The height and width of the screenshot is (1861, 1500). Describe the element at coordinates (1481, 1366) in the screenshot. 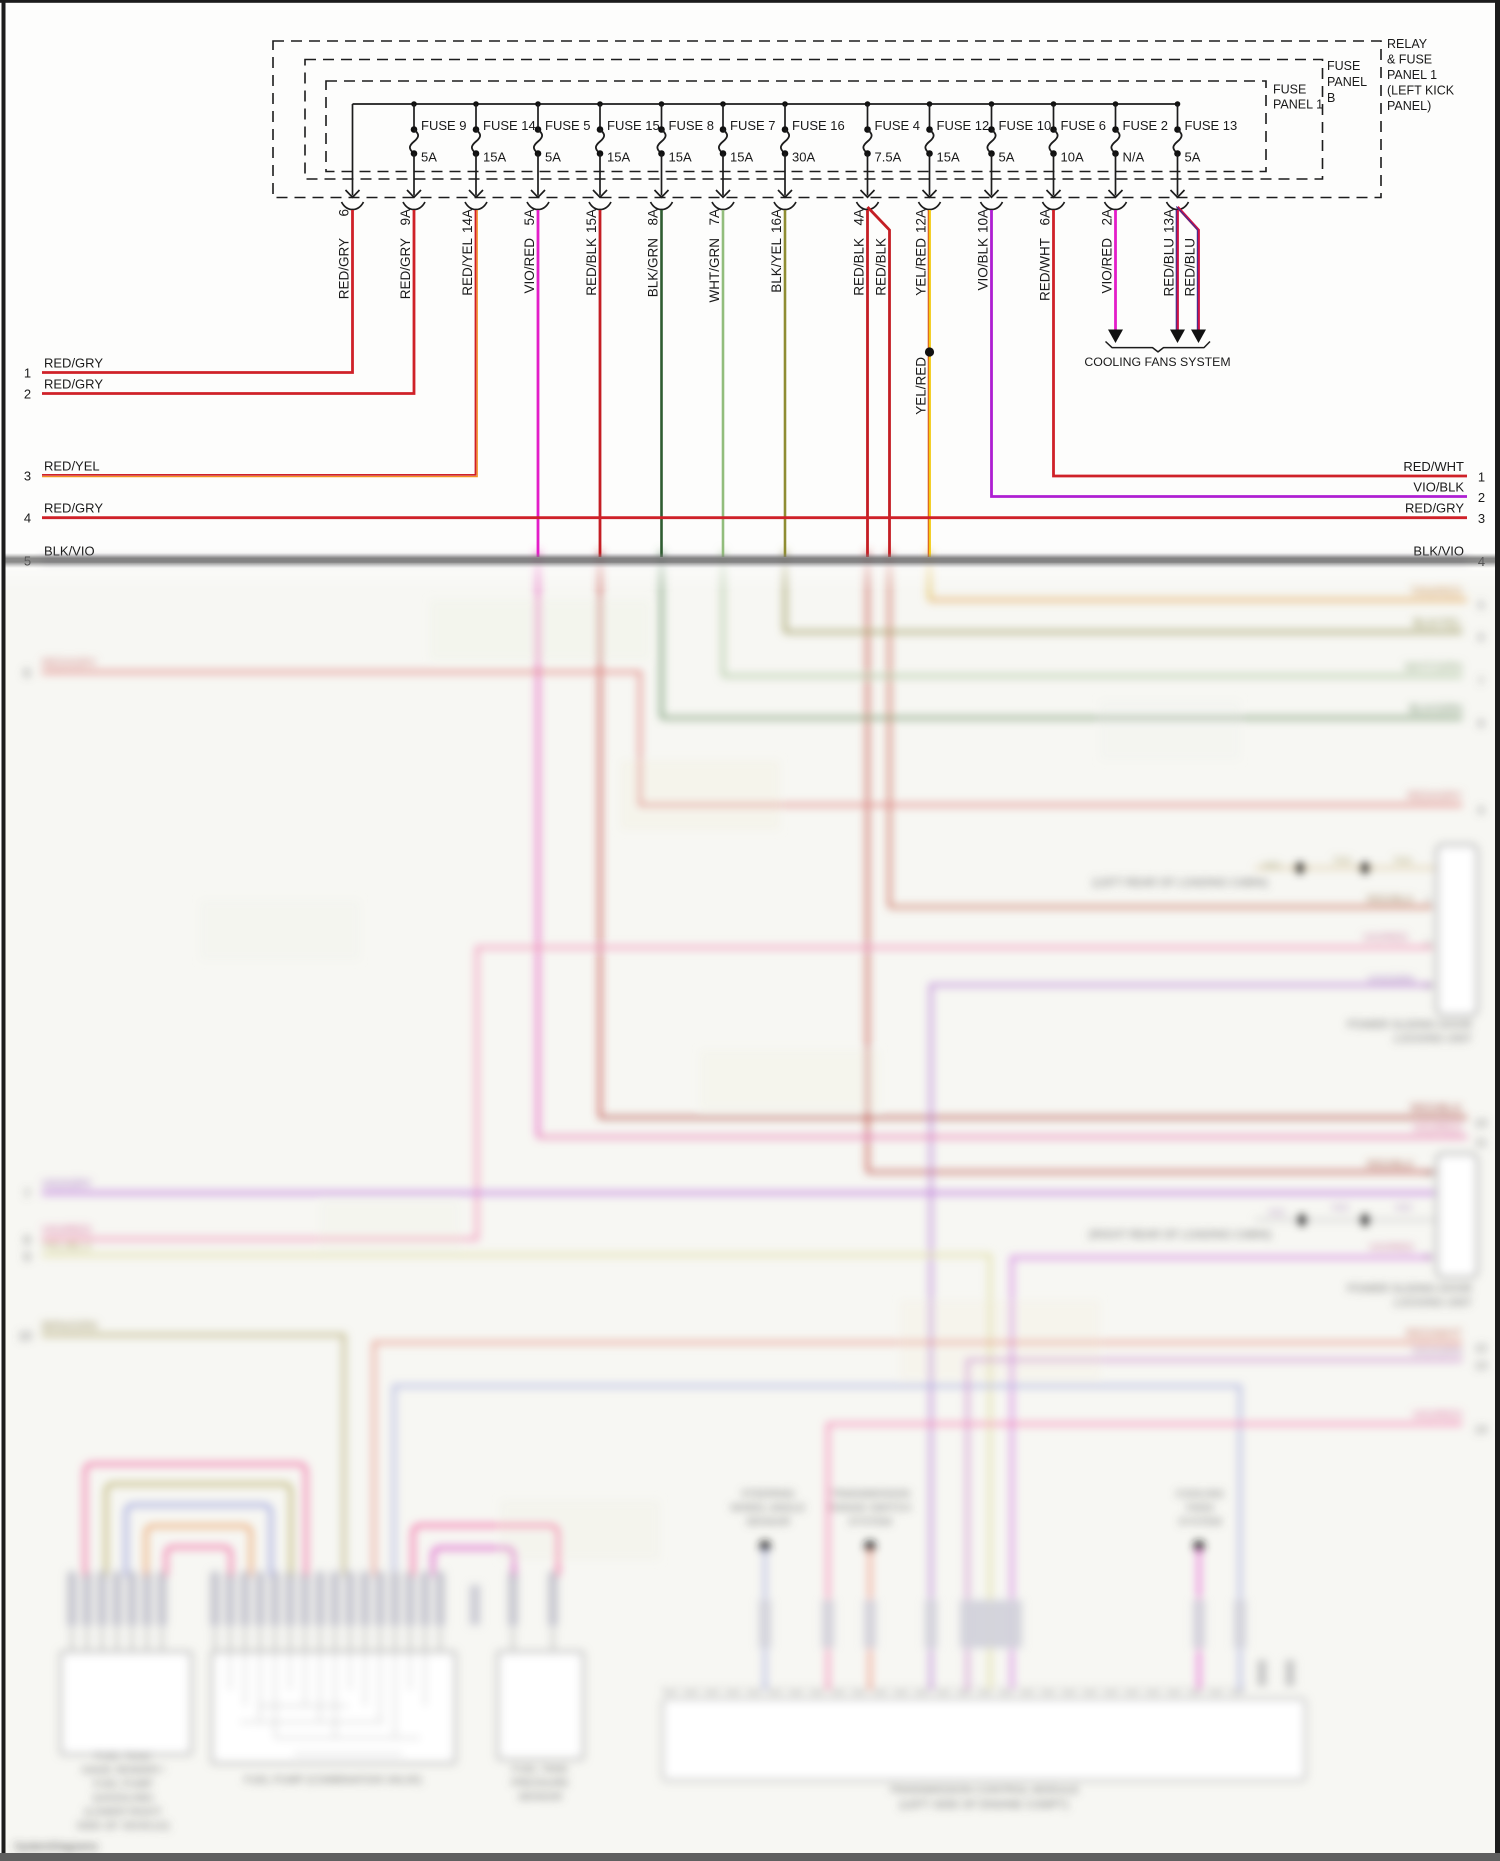

I see `svg-text: 13` at that location.